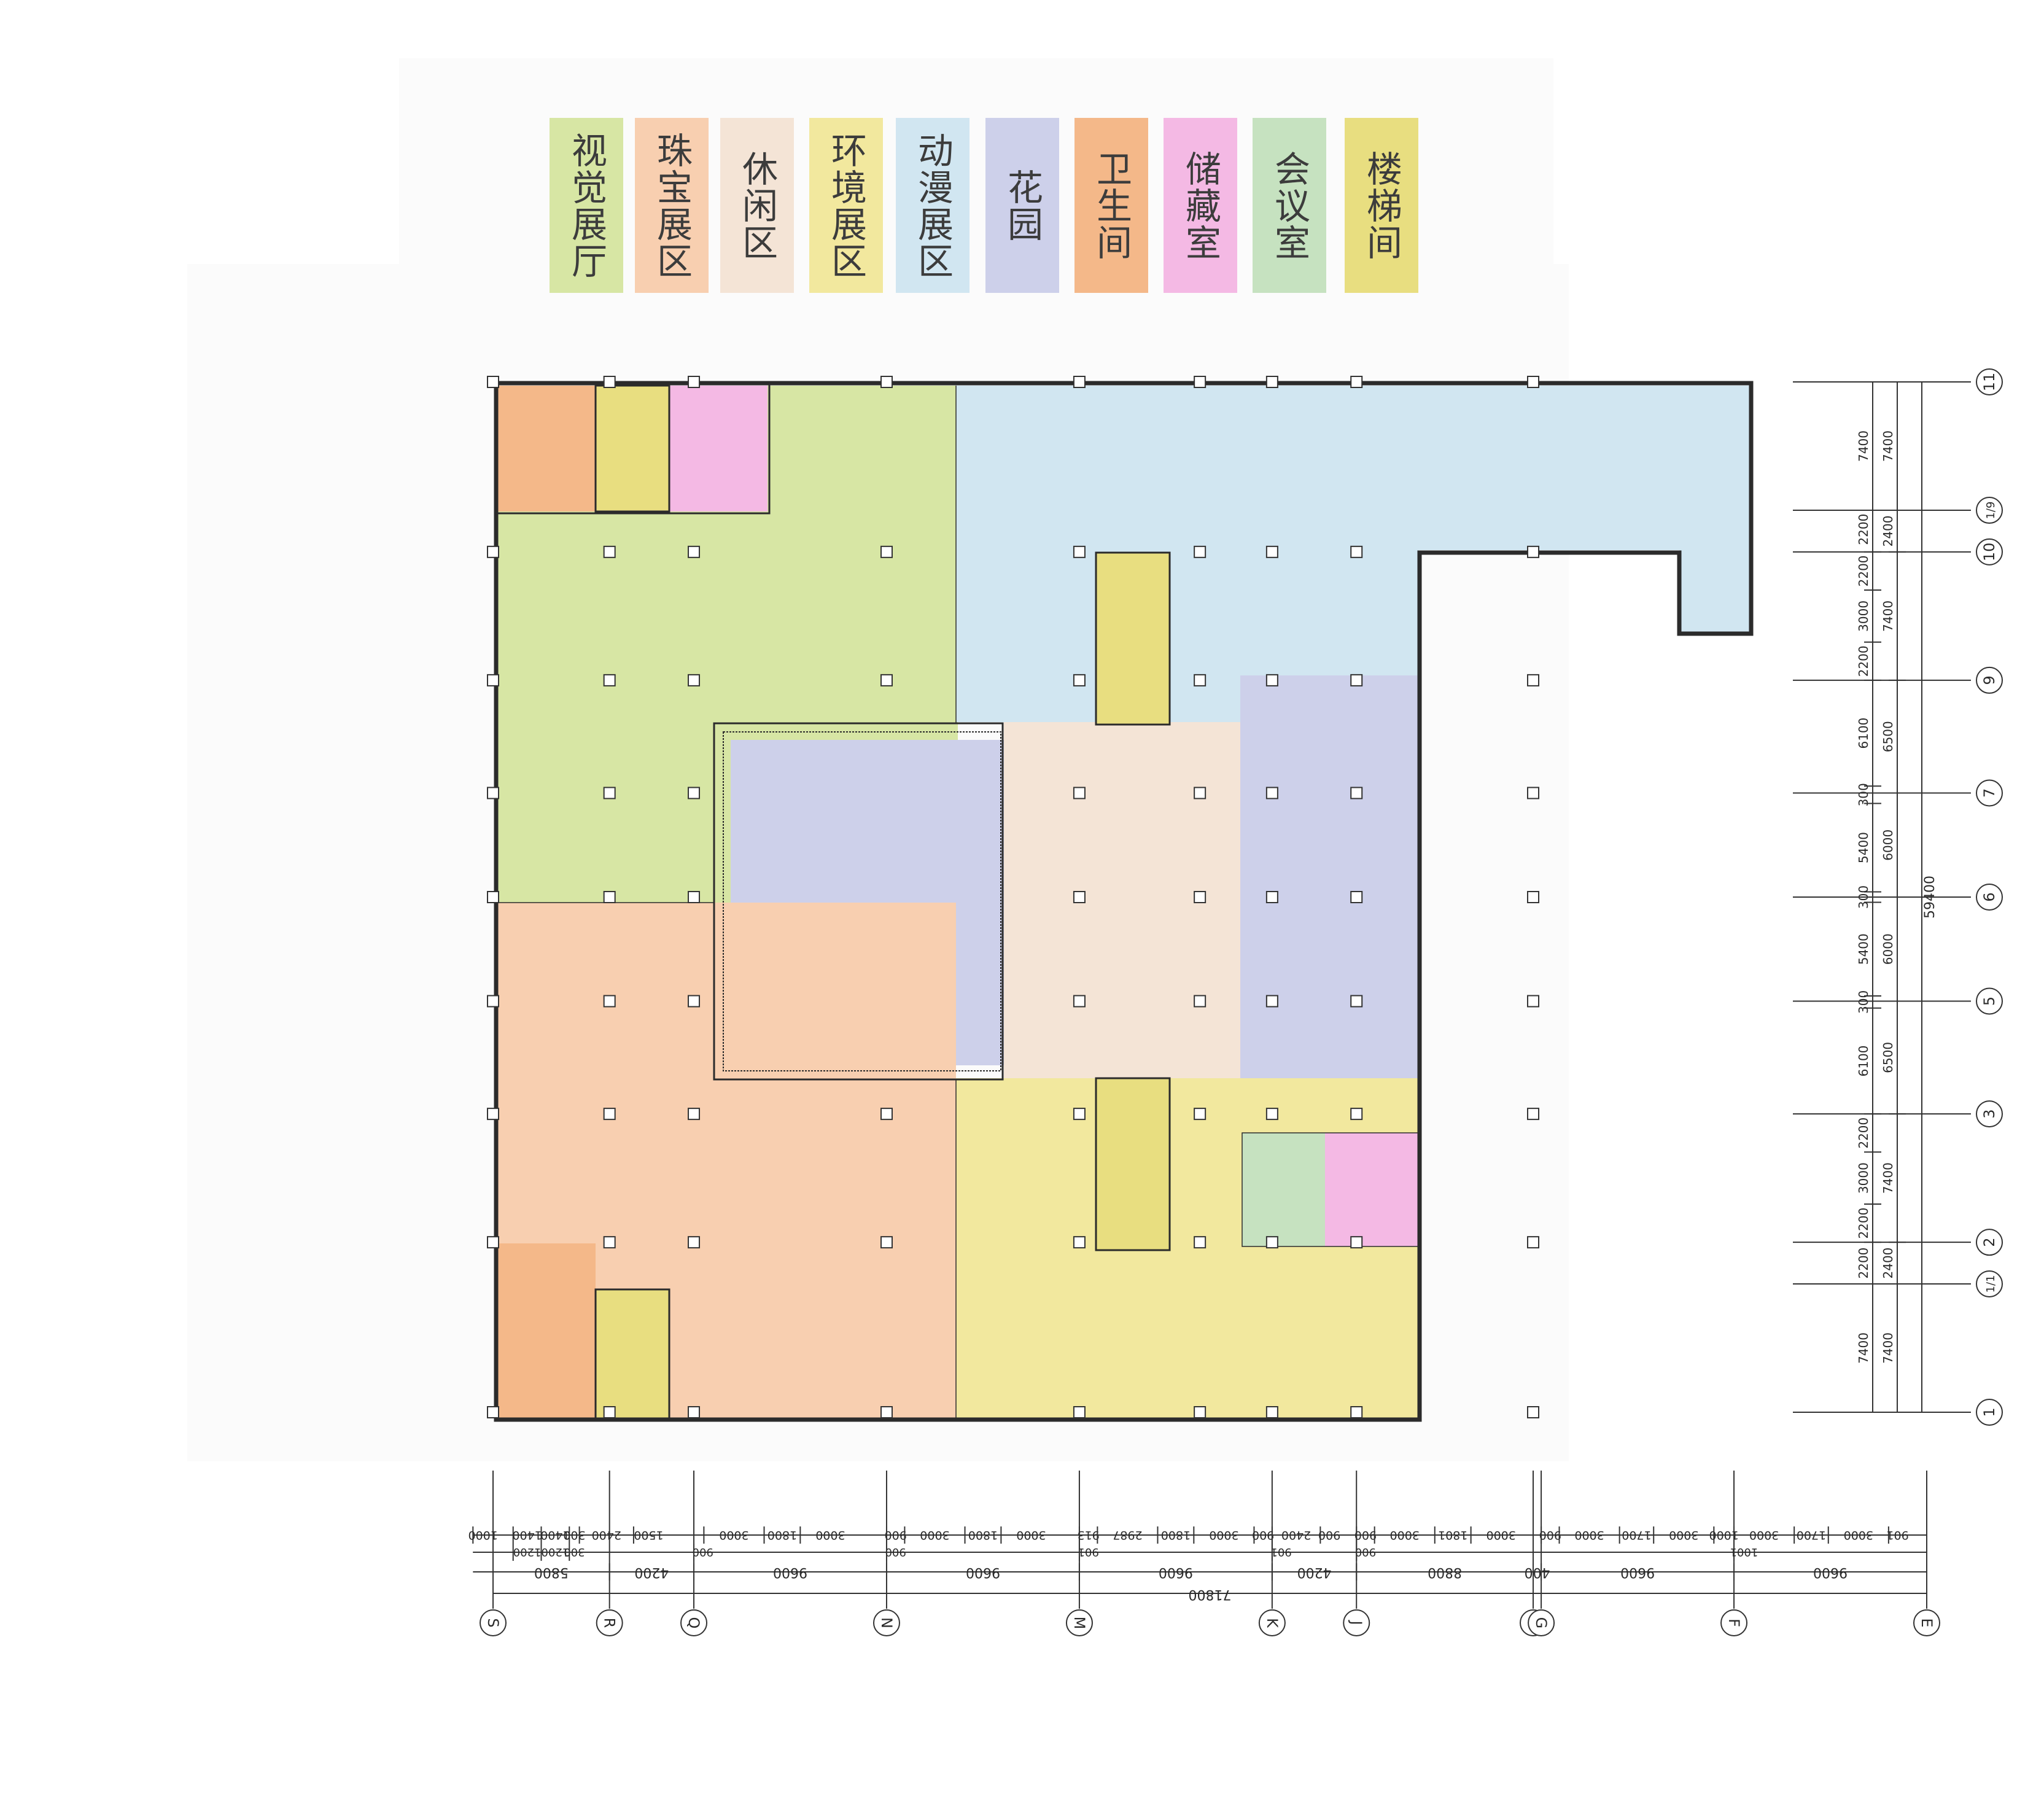  What do you see at coordinates (1989, 1412) in the screenshot?
I see `grid-row-label: 1` at bounding box center [1989, 1412].